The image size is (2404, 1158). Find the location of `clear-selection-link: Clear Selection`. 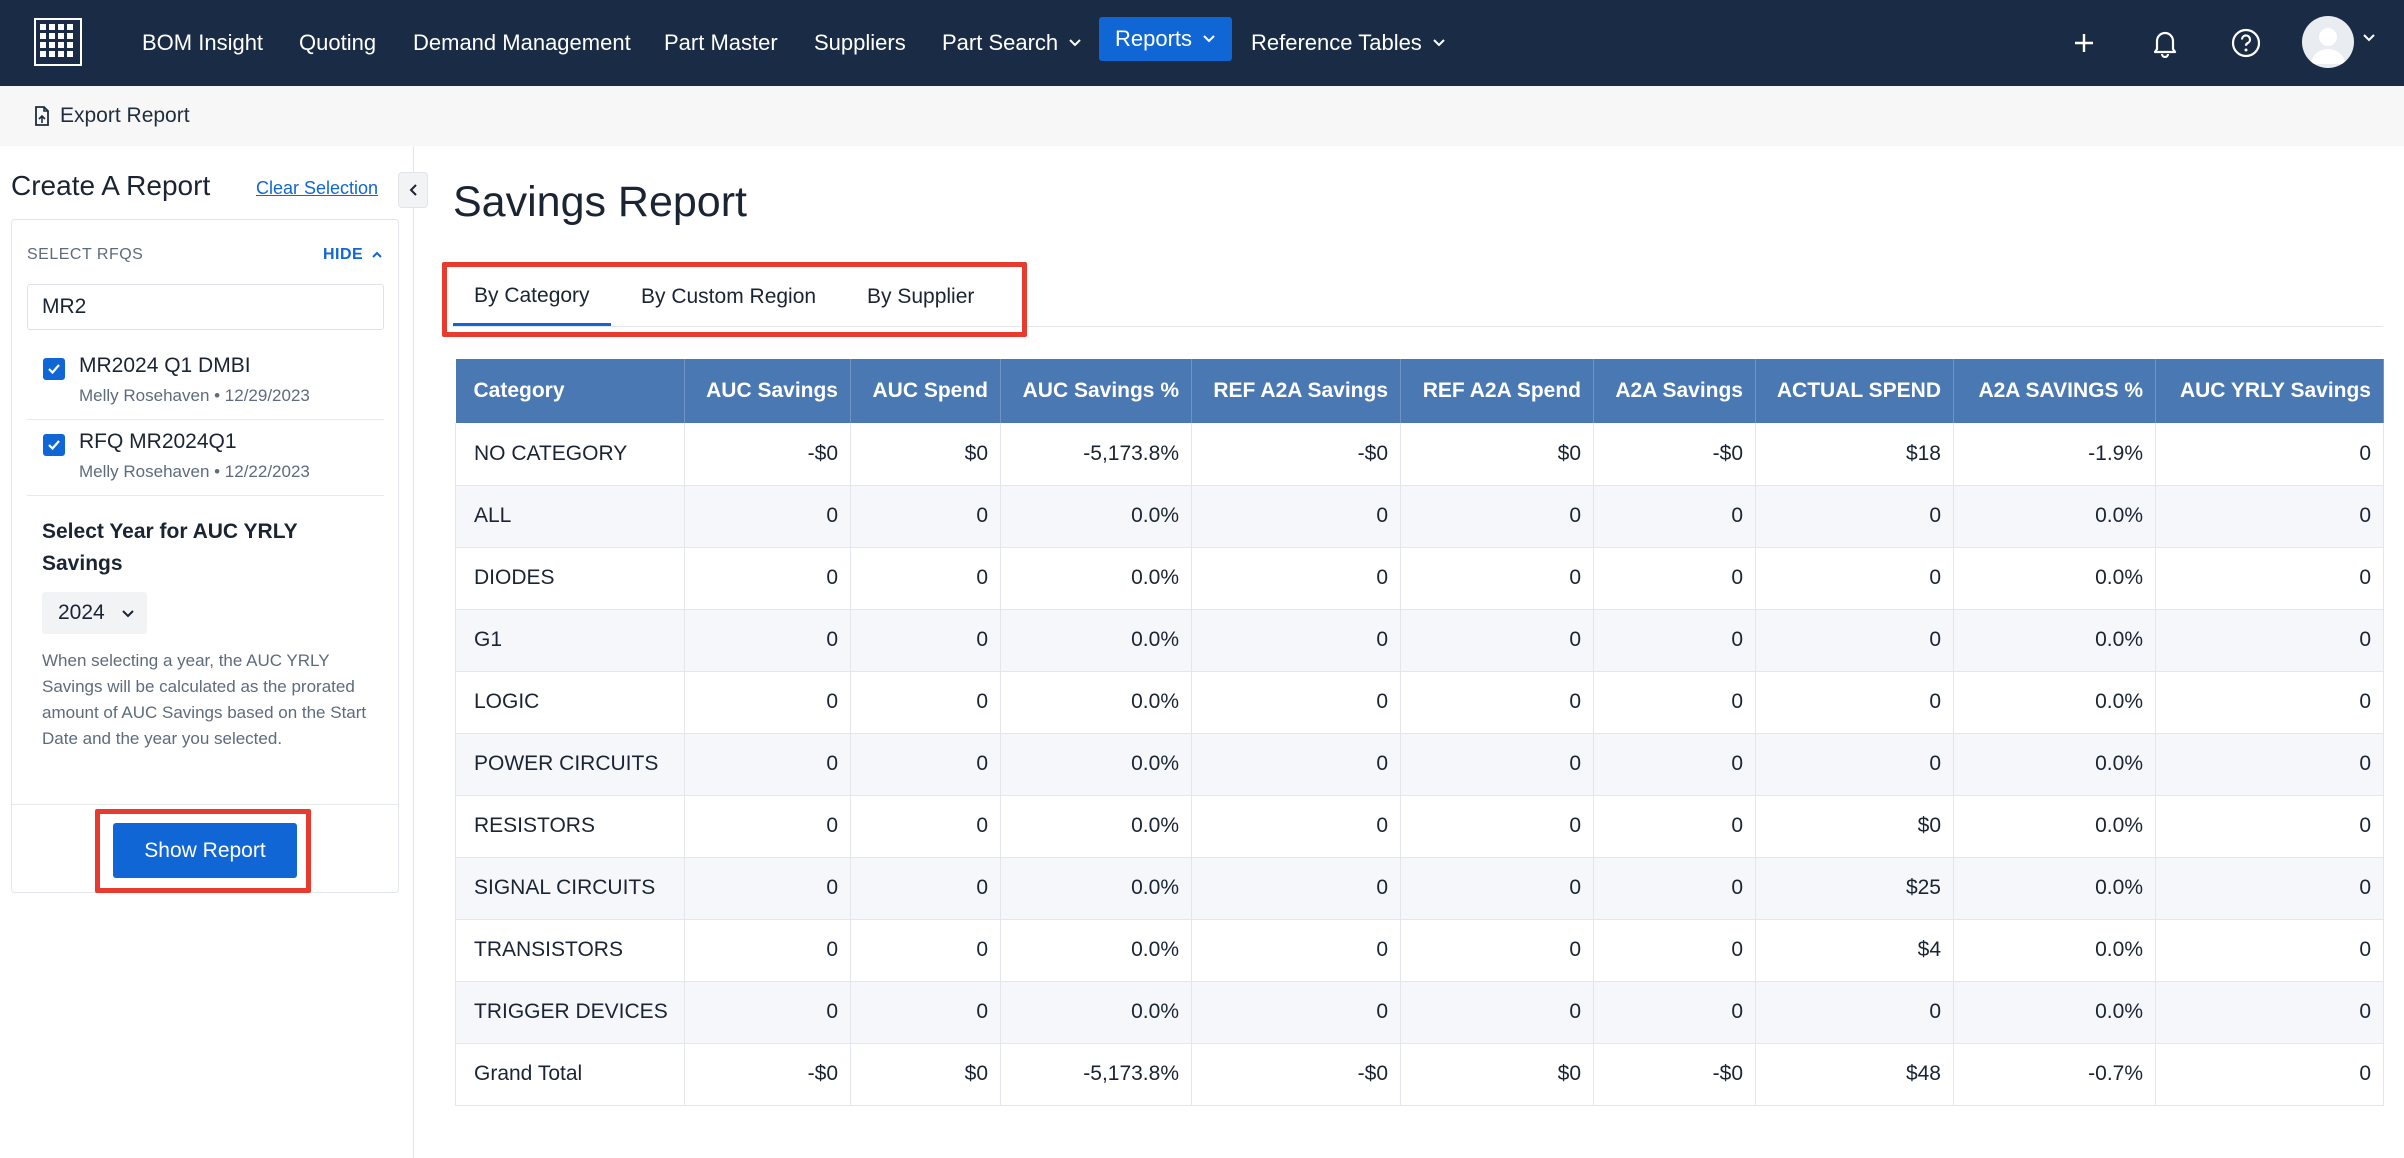

clear-selection-link: Clear Selection is located at coordinates (317, 188).